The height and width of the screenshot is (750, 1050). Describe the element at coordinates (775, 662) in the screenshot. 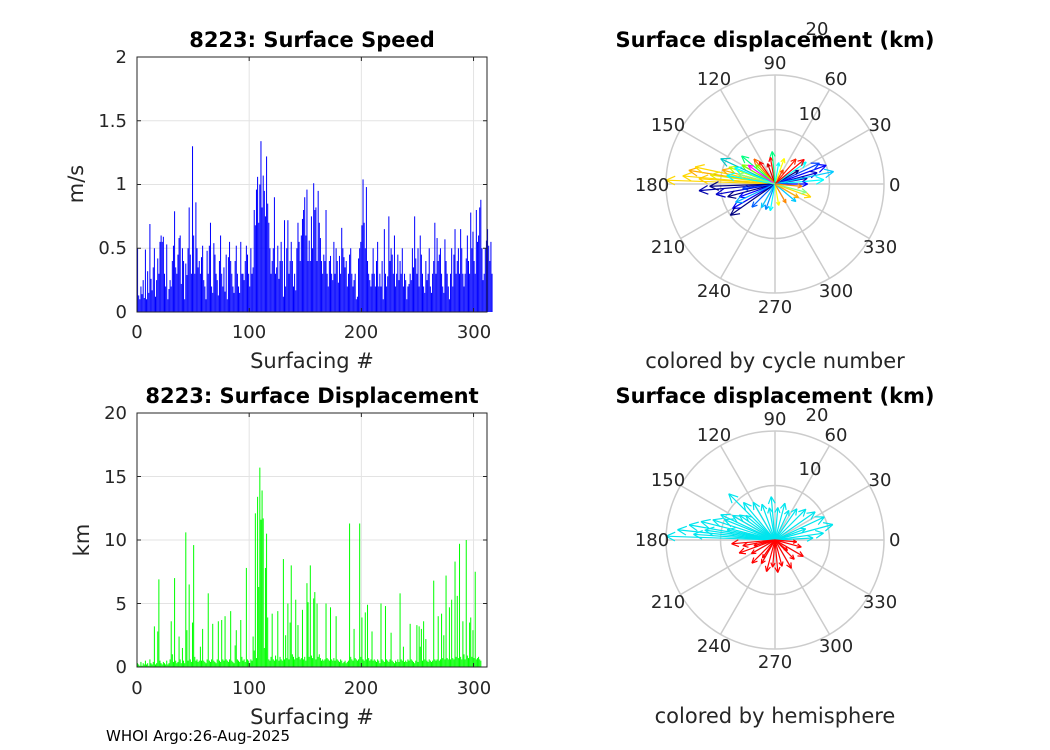

I see `polar-hemisphere-angle-label: 270` at that location.